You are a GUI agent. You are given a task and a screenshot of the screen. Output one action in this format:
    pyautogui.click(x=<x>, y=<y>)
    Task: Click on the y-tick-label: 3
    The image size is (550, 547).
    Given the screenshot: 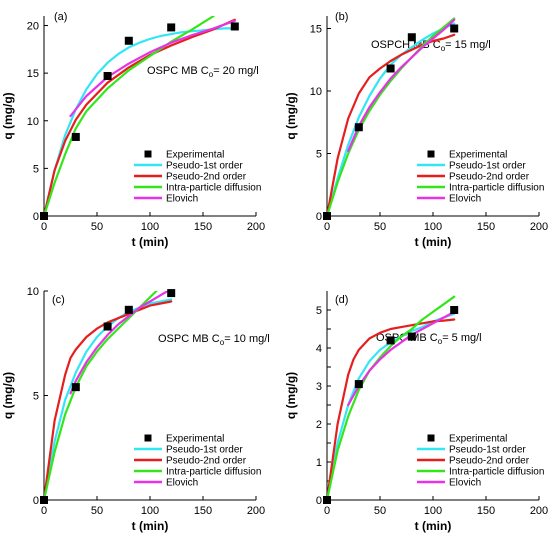 What is the action you would take?
    pyautogui.click(x=319, y=387)
    